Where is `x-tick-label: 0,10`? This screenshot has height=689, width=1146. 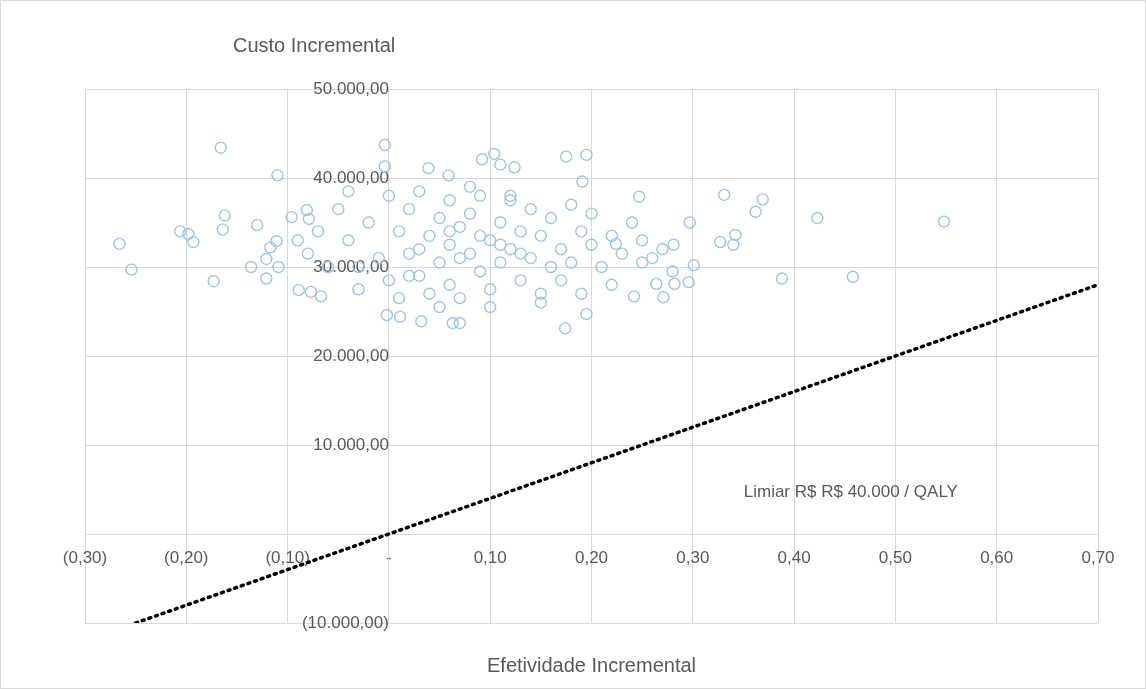 x-tick-label: 0,10 is located at coordinates (490, 557).